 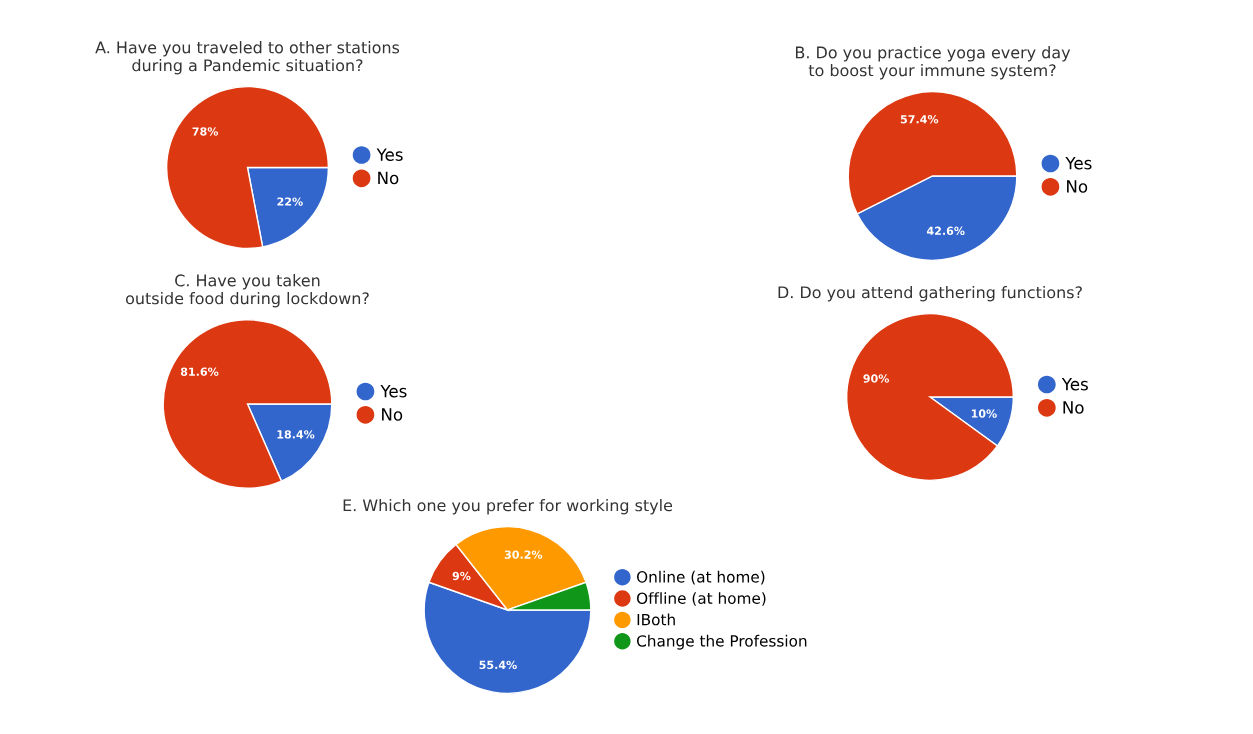 I want to click on data-label: 90%, so click(x=876, y=378).